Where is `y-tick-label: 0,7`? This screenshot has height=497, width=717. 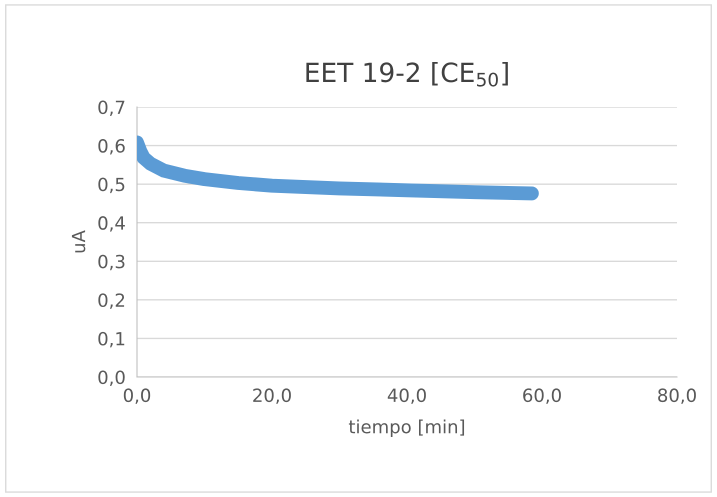
y-tick-label: 0,7 is located at coordinates (111, 108).